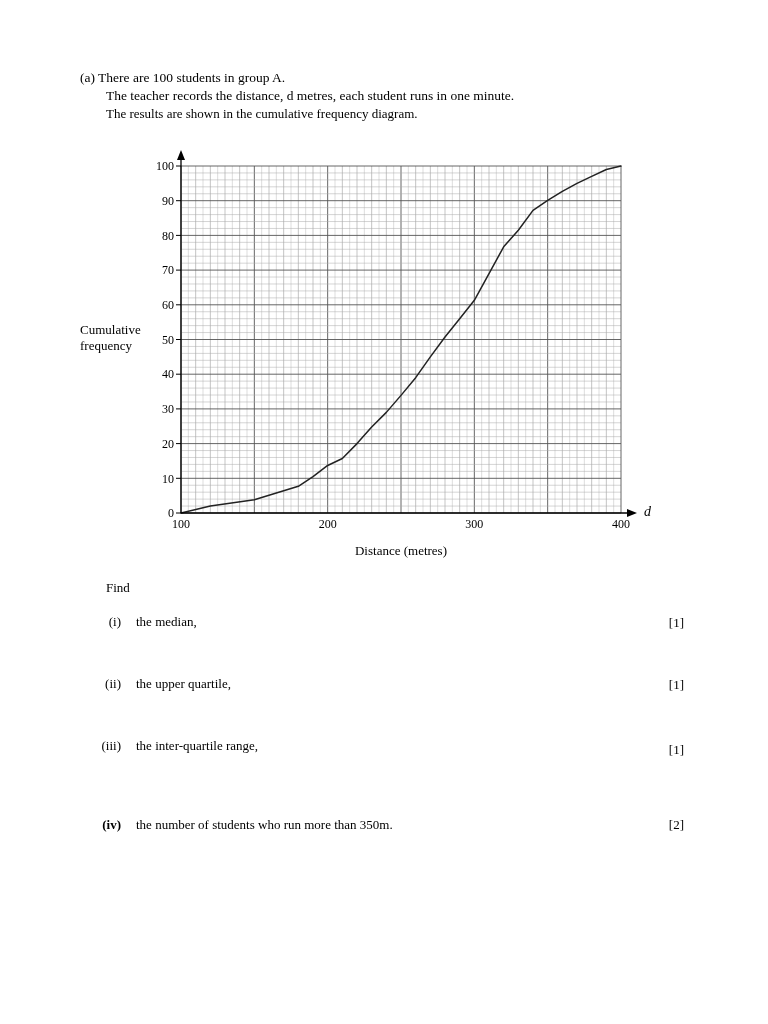  I want to click on y-tick-label: 50, so click(168, 339).